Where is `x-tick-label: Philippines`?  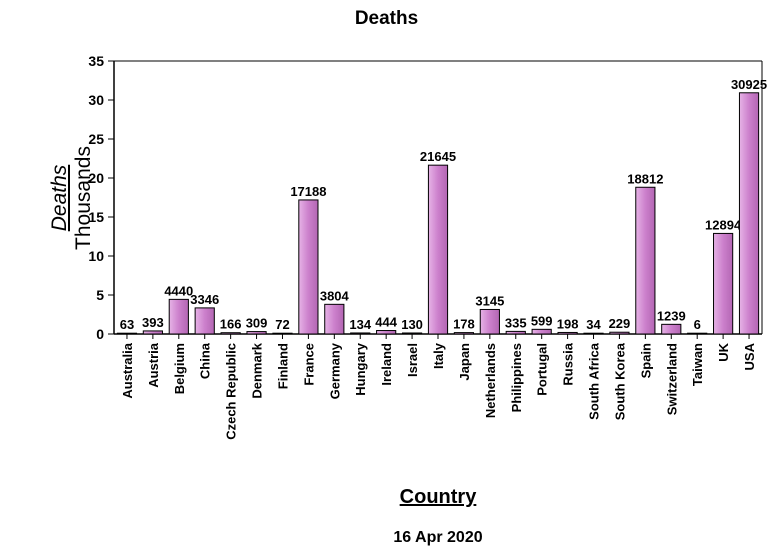 x-tick-label: Philippines is located at coordinates (516, 377).